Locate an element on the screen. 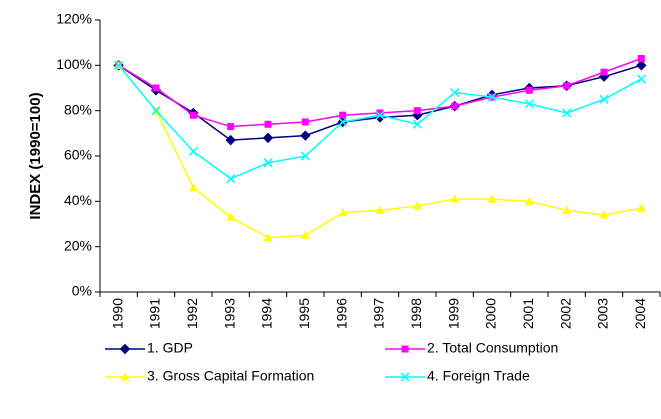 This screenshot has width=661, height=419. legend-label: 4. Foreign Trade is located at coordinates (478, 376).